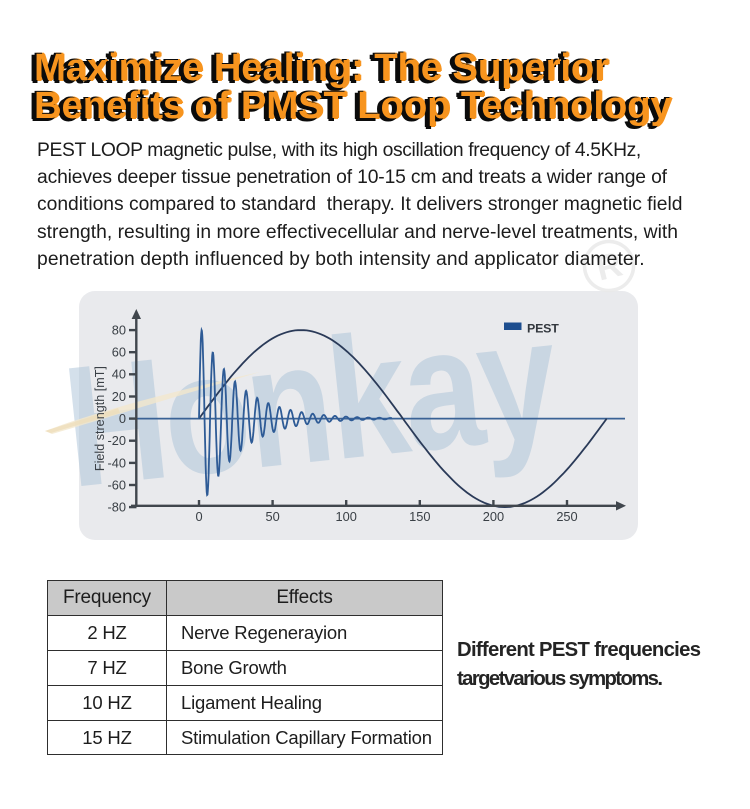 The image size is (750, 809). What do you see at coordinates (117, 507) in the screenshot?
I see `svg-text: -80` at bounding box center [117, 507].